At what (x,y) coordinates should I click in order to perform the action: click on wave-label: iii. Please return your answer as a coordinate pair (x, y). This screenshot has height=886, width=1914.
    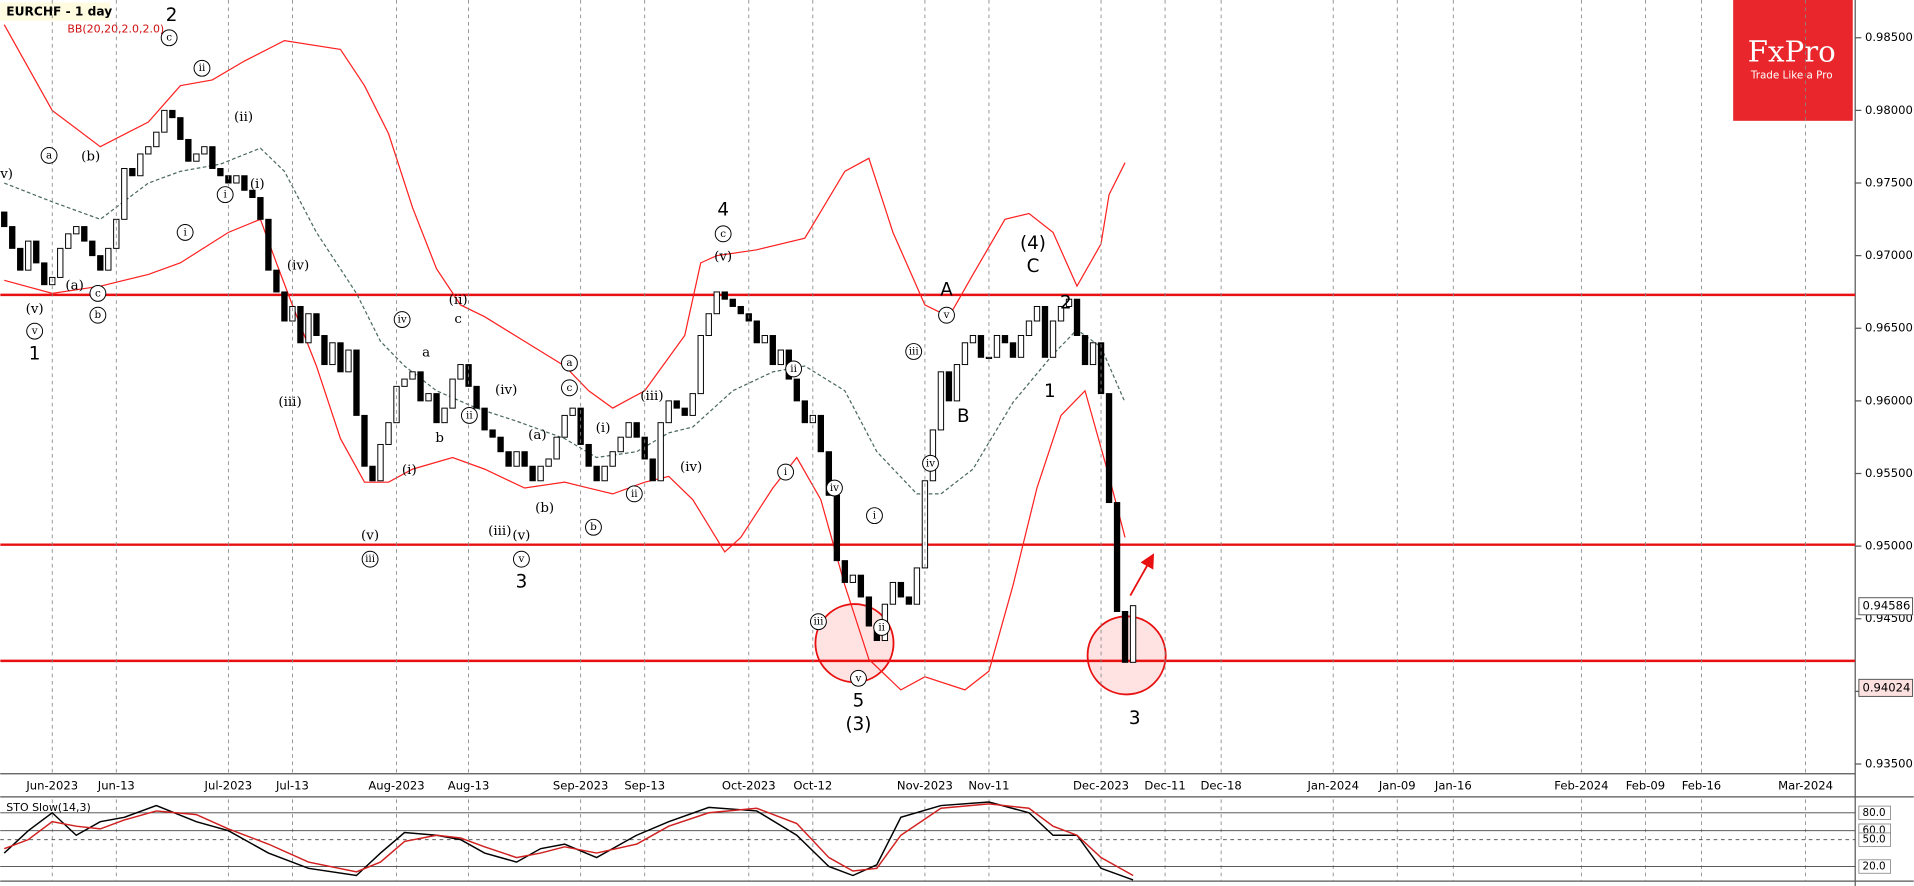
    Looking at the image, I should click on (818, 622).